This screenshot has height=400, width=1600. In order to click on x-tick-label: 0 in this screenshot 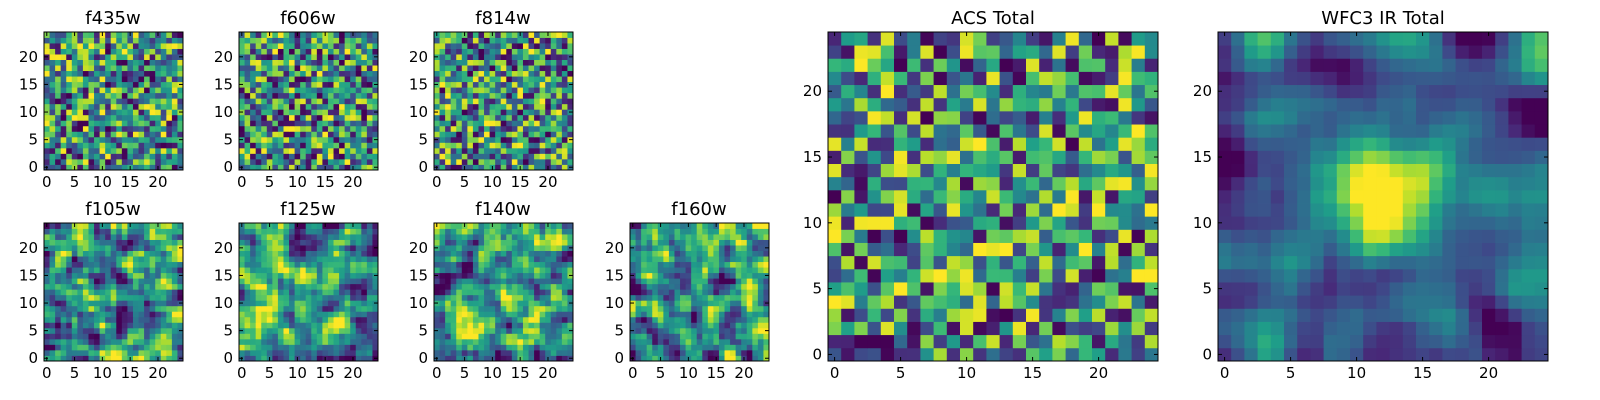, I will do `click(437, 182)`.